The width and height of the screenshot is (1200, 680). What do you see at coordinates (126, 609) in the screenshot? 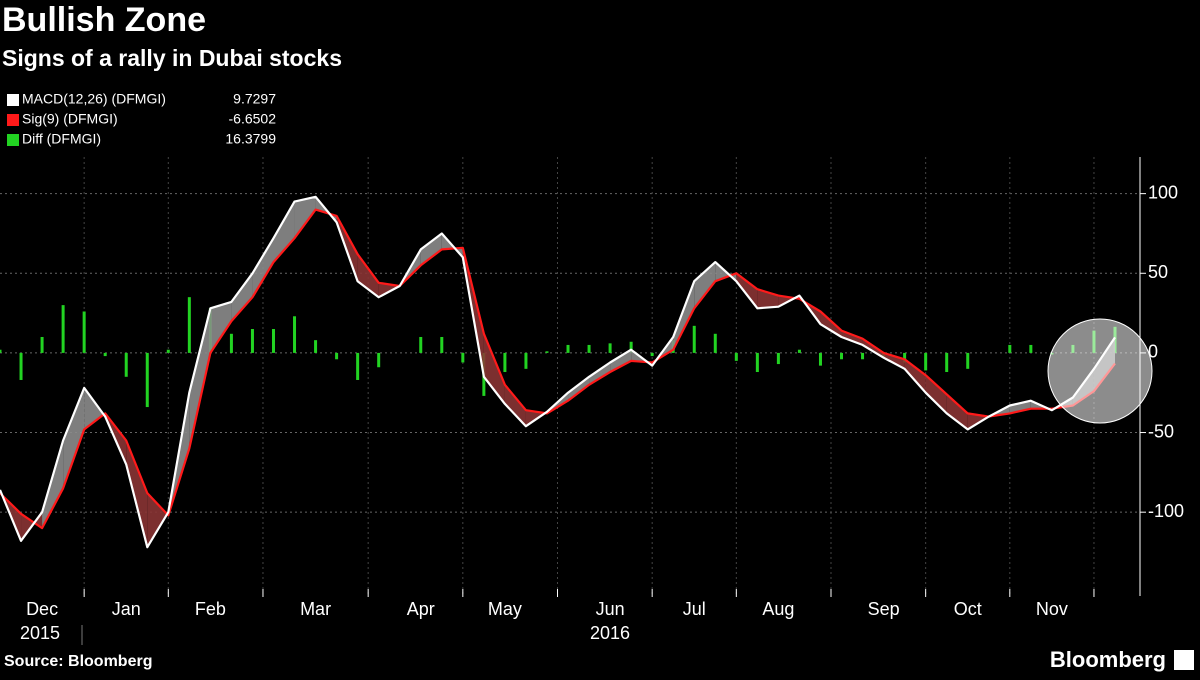
I see `x-tick-label: Jan` at bounding box center [126, 609].